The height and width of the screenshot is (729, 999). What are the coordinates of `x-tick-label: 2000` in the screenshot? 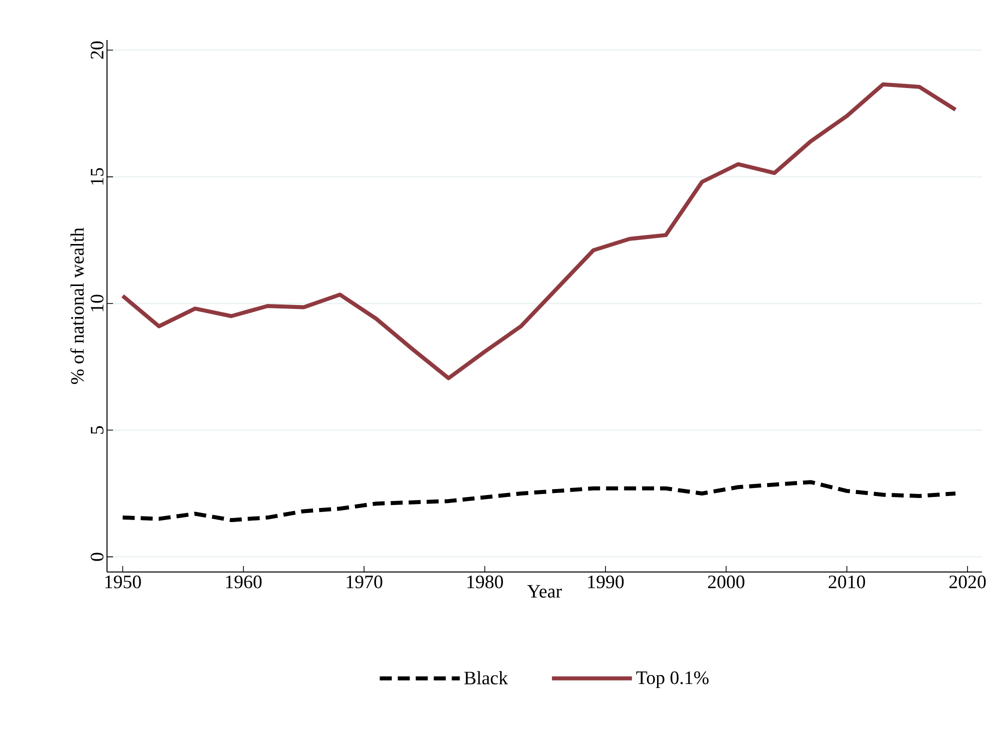 It's located at (726, 582).